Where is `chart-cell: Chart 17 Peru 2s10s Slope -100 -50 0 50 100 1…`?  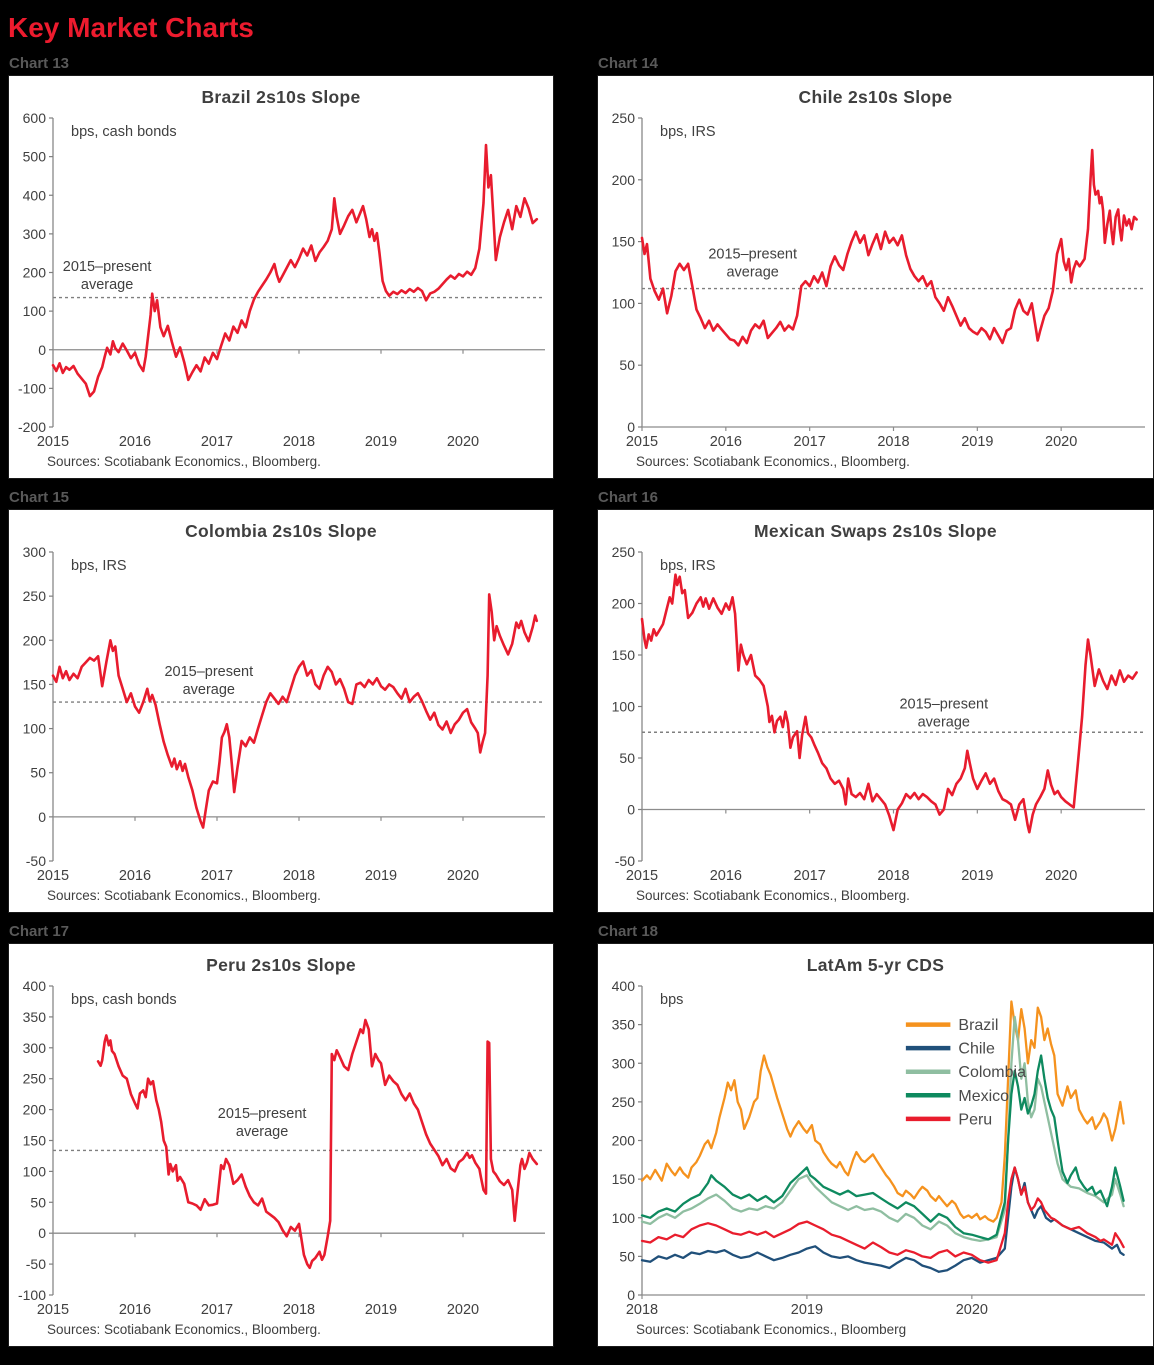 chart-cell: Chart 17 Peru 2s10s Slope -100 -50 0 50 100 1… is located at coordinates (281, 1135).